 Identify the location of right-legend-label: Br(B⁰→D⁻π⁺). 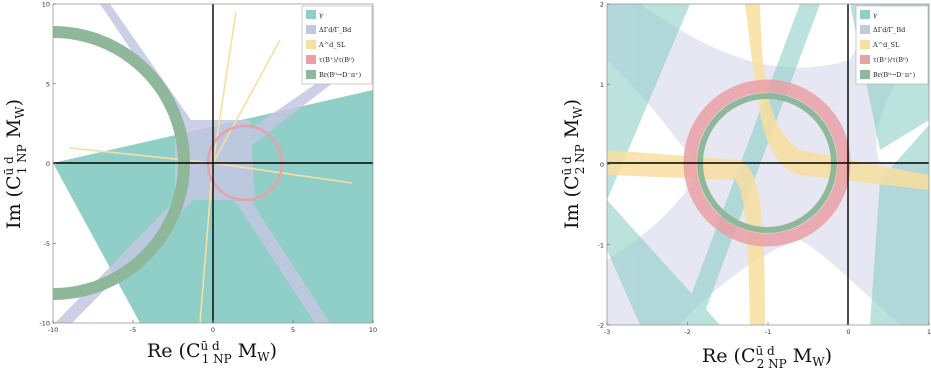
(894, 75).